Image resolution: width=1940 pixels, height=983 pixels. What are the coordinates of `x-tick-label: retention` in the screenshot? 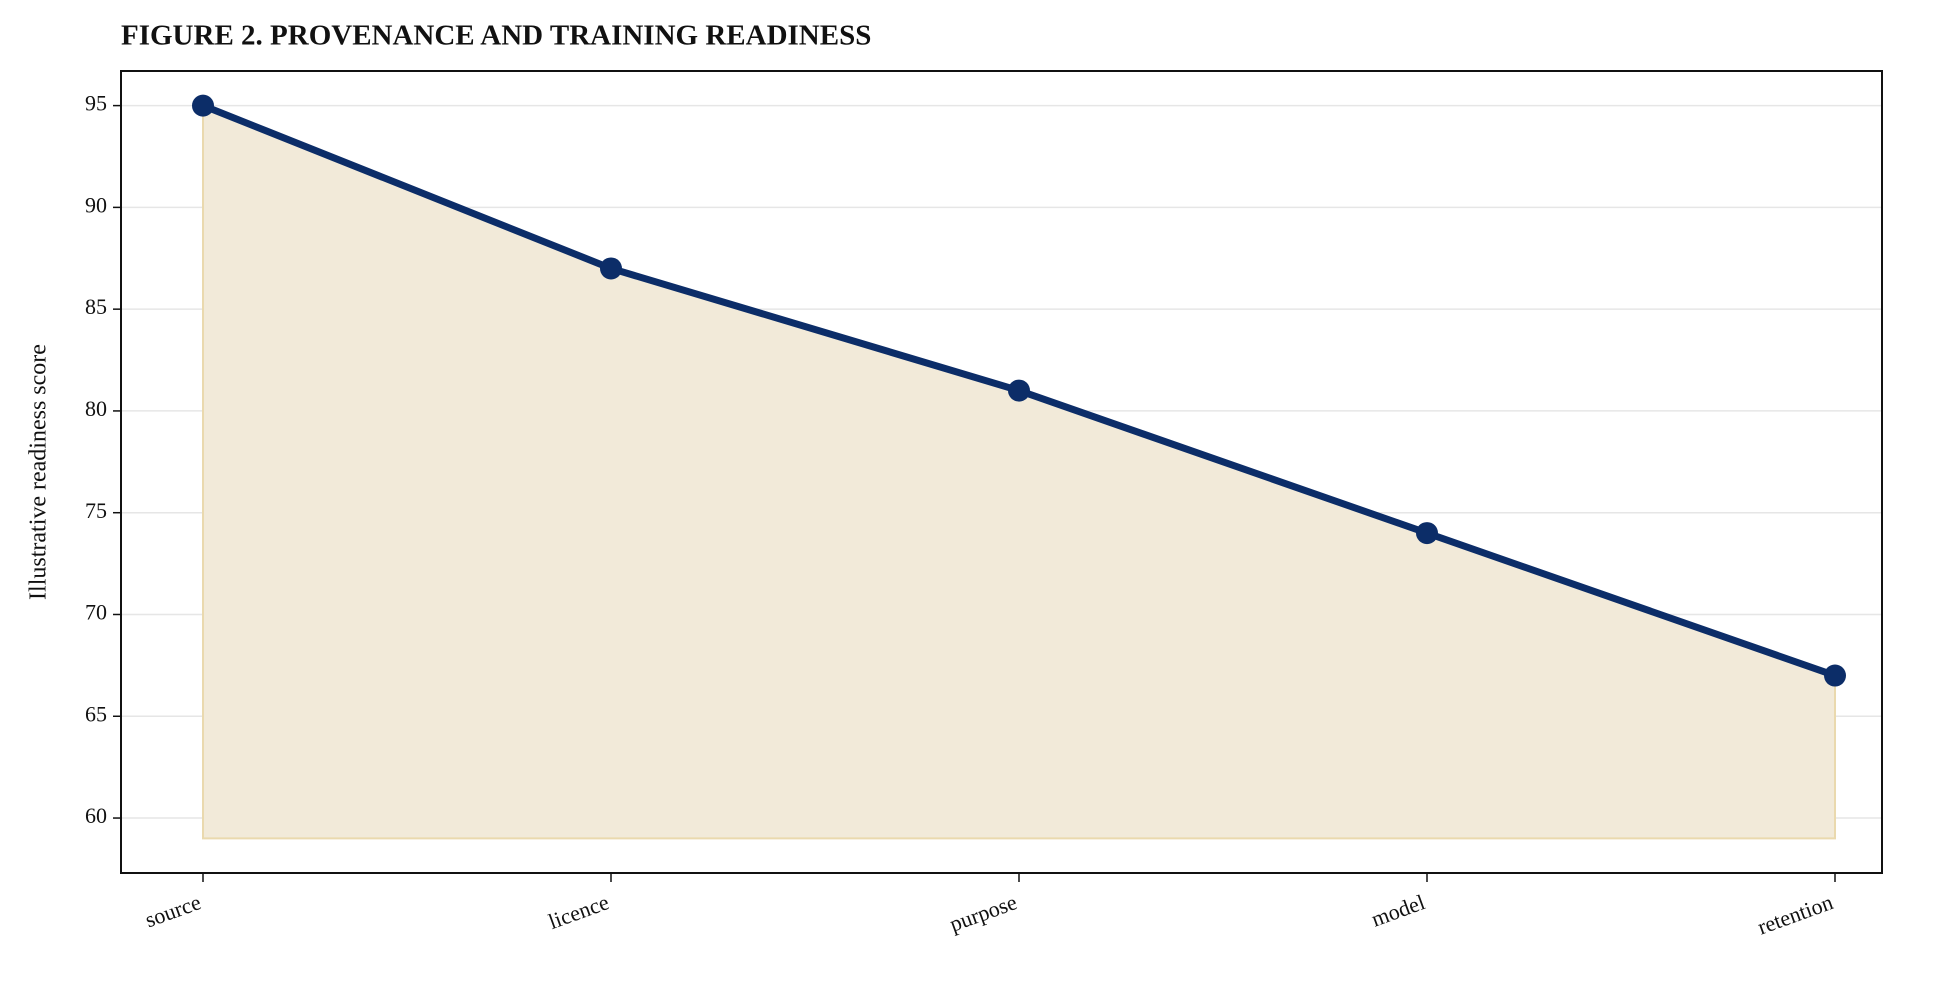 It's located at (1795, 914).